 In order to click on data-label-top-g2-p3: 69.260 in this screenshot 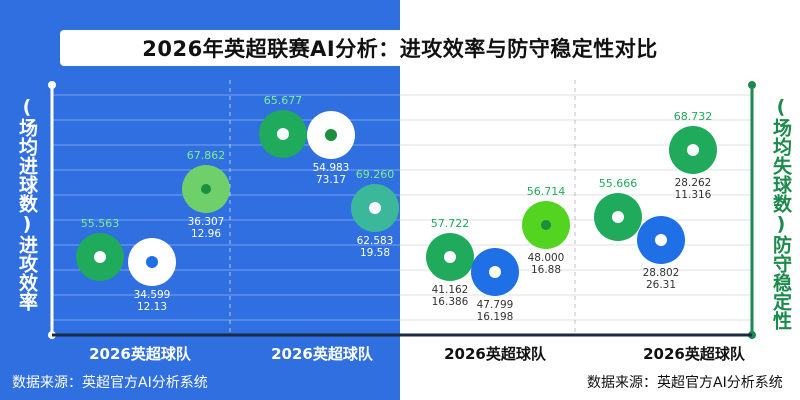, I will do `click(375, 174)`.